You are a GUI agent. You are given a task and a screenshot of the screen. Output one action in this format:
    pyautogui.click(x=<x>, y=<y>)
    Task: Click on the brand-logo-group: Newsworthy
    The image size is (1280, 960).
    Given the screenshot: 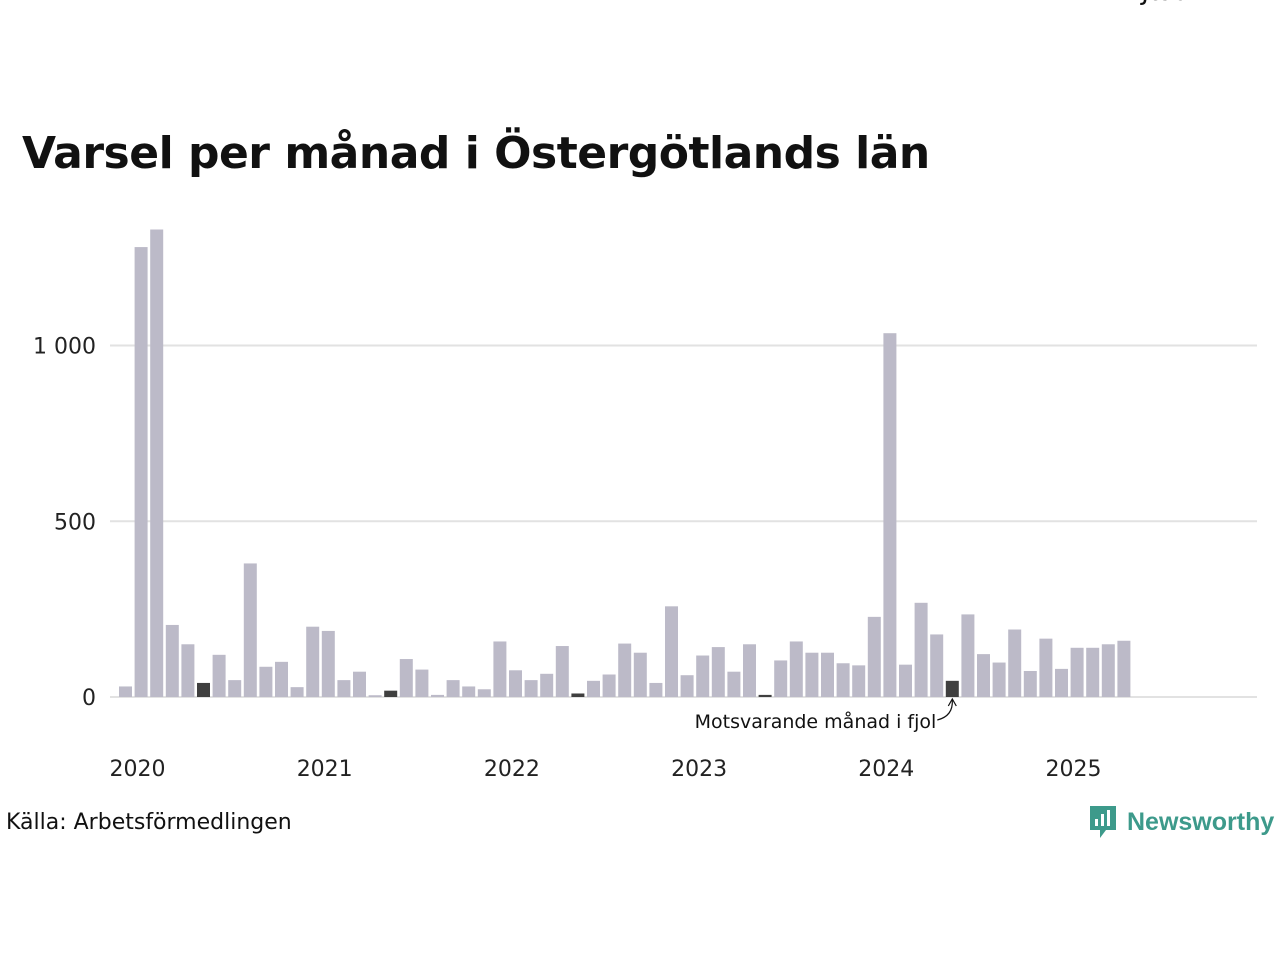 What is the action you would take?
    pyautogui.click(x=1181, y=822)
    